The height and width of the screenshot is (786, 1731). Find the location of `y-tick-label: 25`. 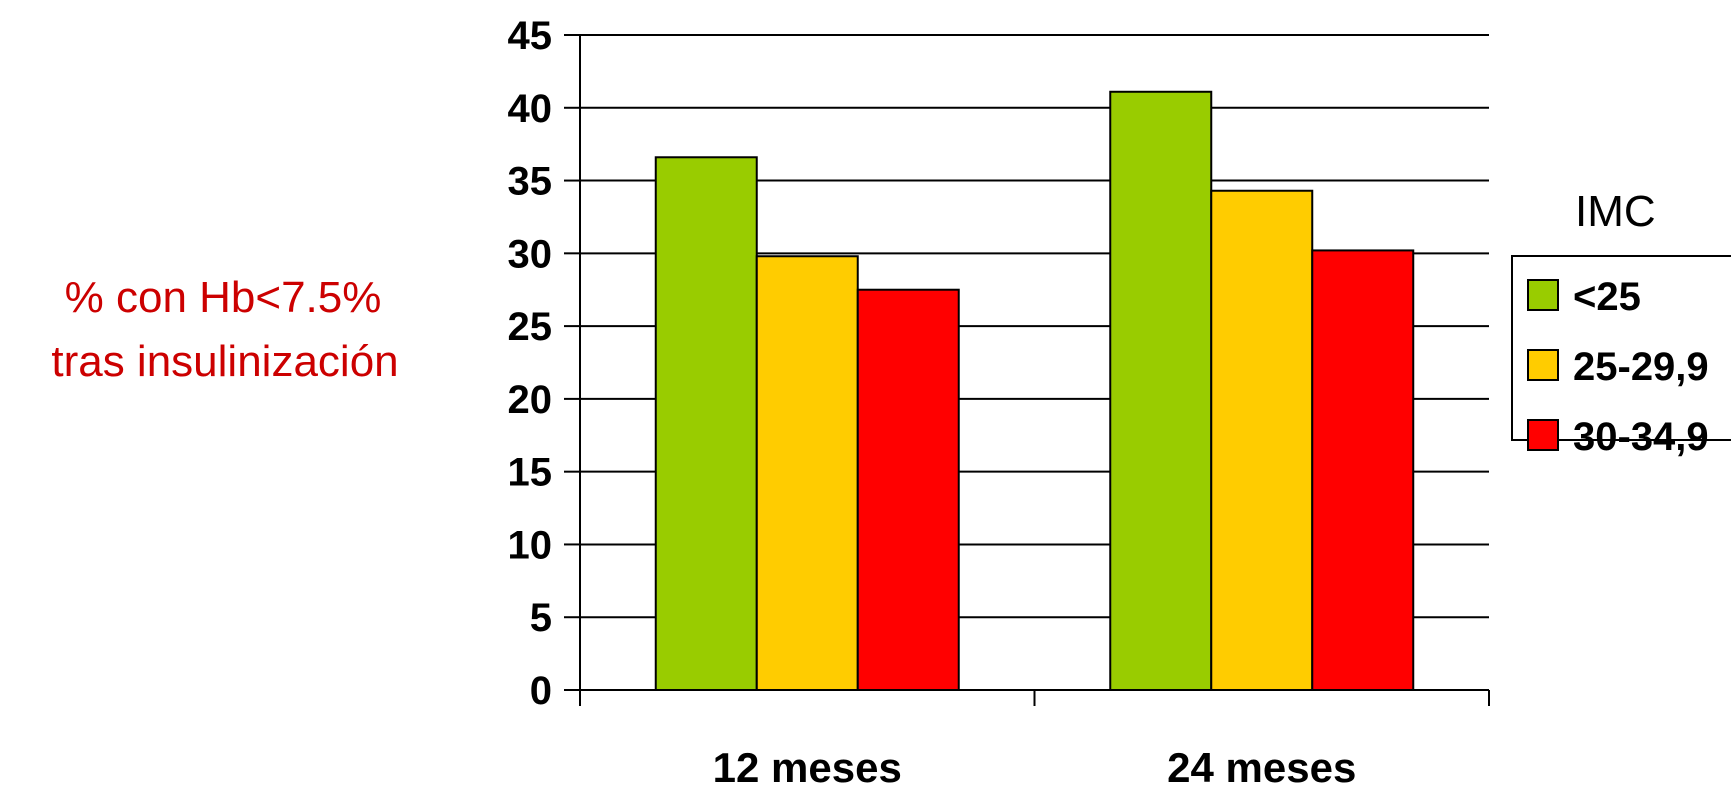

y-tick-label: 25 is located at coordinates (530, 327).